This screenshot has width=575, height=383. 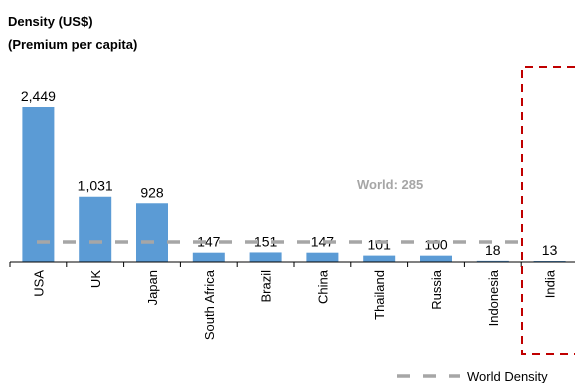 What do you see at coordinates (380, 245) in the screenshot?
I see `value-label: 101` at bounding box center [380, 245].